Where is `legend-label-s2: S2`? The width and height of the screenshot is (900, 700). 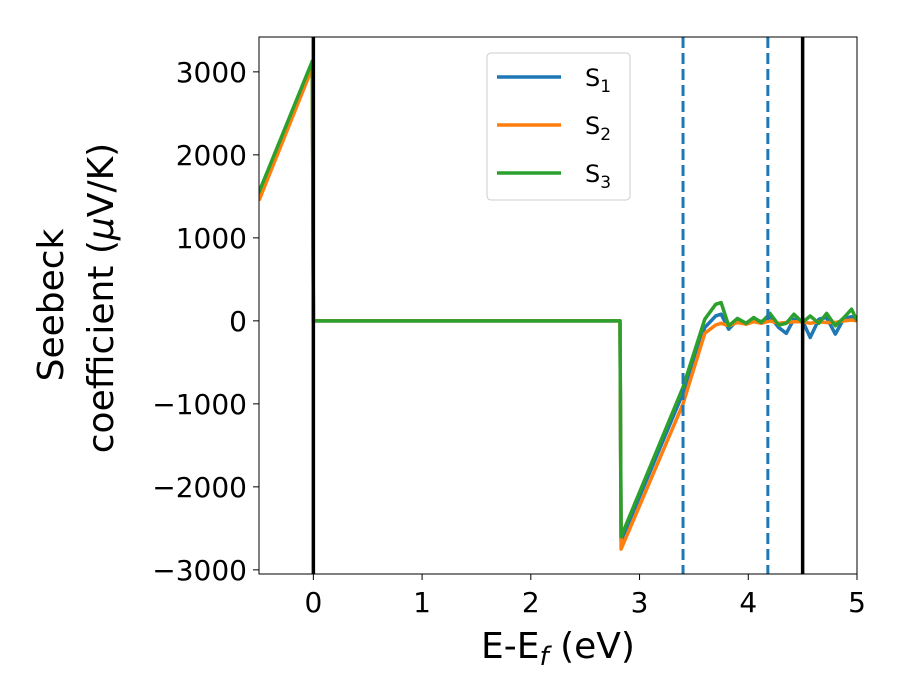
legend-label-s2: S2 is located at coordinates (598, 128).